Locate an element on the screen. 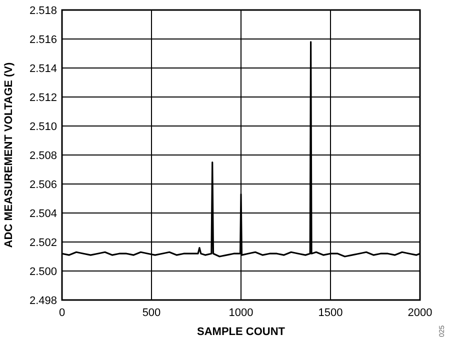 The height and width of the screenshot is (345, 450). y-tick-label: 2.518 is located at coordinates (43, 10).